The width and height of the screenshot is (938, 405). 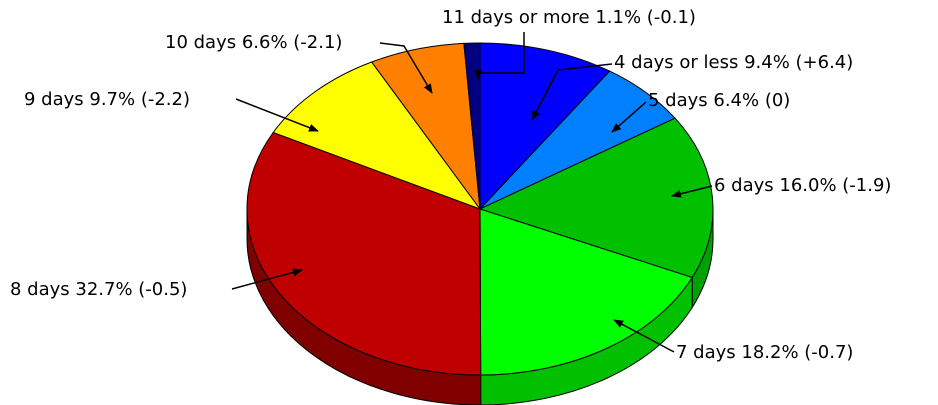 What do you see at coordinates (719, 100) in the screenshot?
I see `slice-label-5-days: 5 days 6.4% (0)` at bounding box center [719, 100].